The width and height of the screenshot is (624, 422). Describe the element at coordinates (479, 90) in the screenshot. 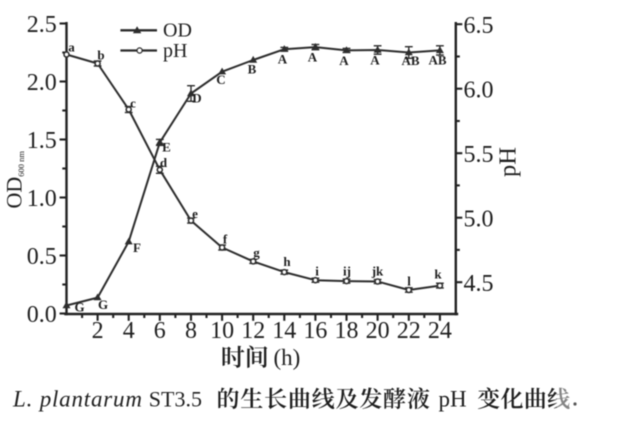

I see `svg-text: 6.0` at that location.